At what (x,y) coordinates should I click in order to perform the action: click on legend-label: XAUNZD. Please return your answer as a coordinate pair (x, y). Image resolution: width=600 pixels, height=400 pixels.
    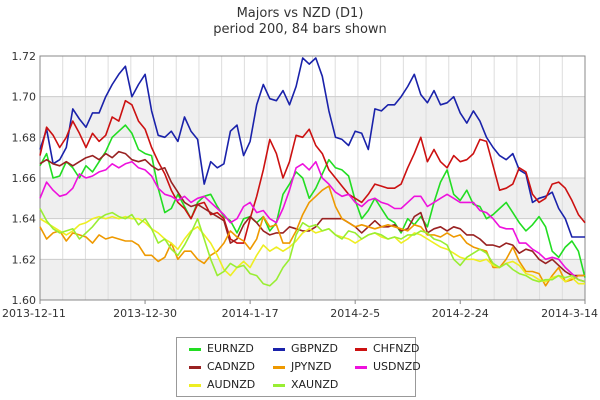
    Looking at the image, I should click on (315, 384).